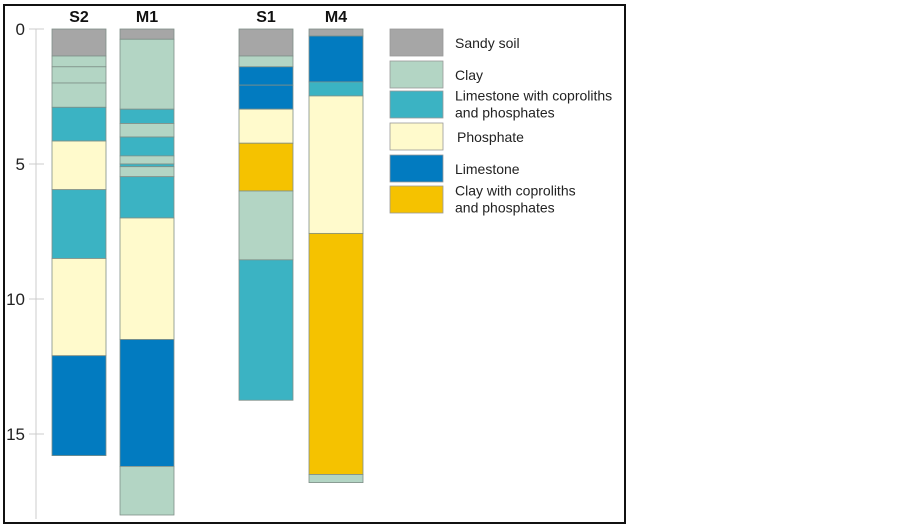 The height and width of the screenshot is (524, 903). I want to click on legend-label: Phosphate, so click(490, 137).